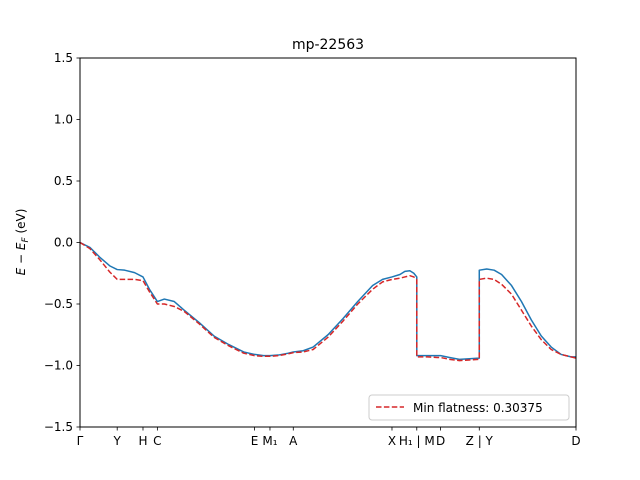  I want to click on x-tick-label: H, so click(142, 441).